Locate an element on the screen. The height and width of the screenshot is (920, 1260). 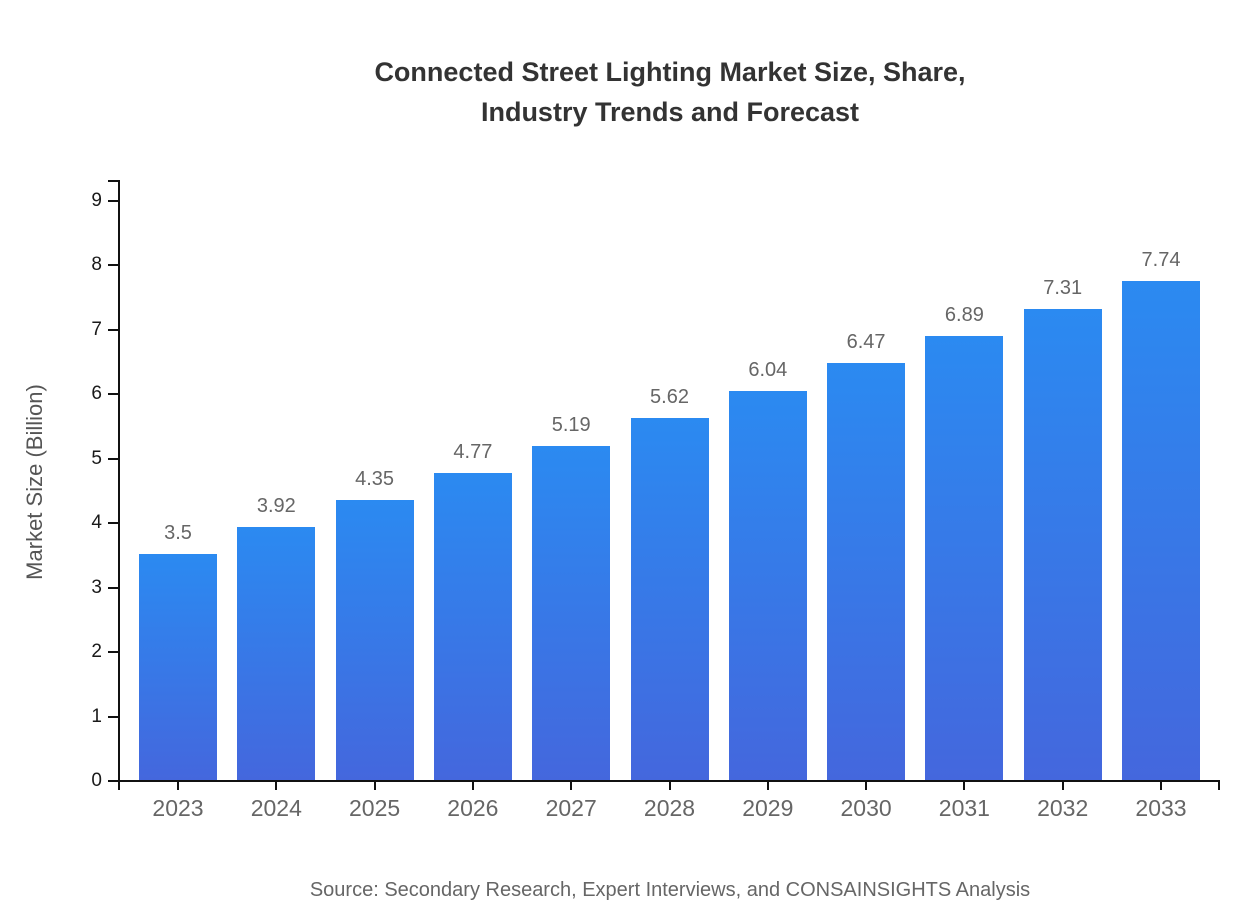
bar-value-label: 6.89 is located at coordinates (964, 314).